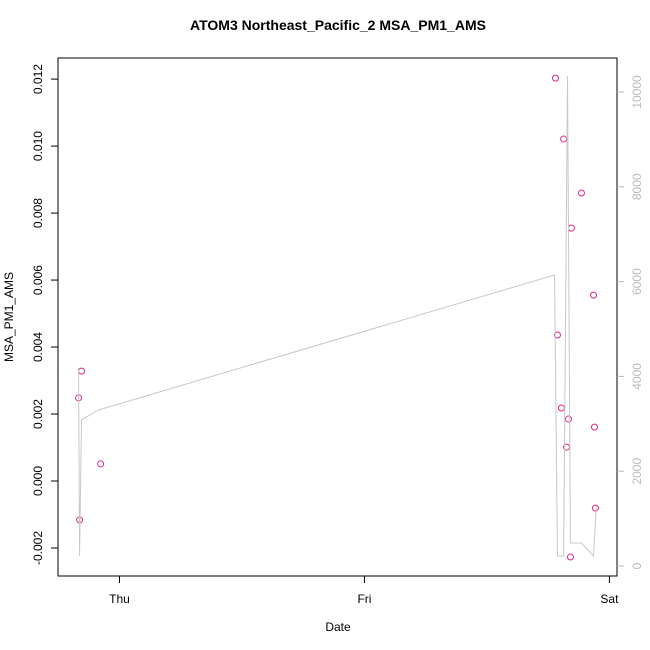  Describe the element at coordinates (38, 481) in the screenshot. I see `y-tick-label: 0.000` at that location.